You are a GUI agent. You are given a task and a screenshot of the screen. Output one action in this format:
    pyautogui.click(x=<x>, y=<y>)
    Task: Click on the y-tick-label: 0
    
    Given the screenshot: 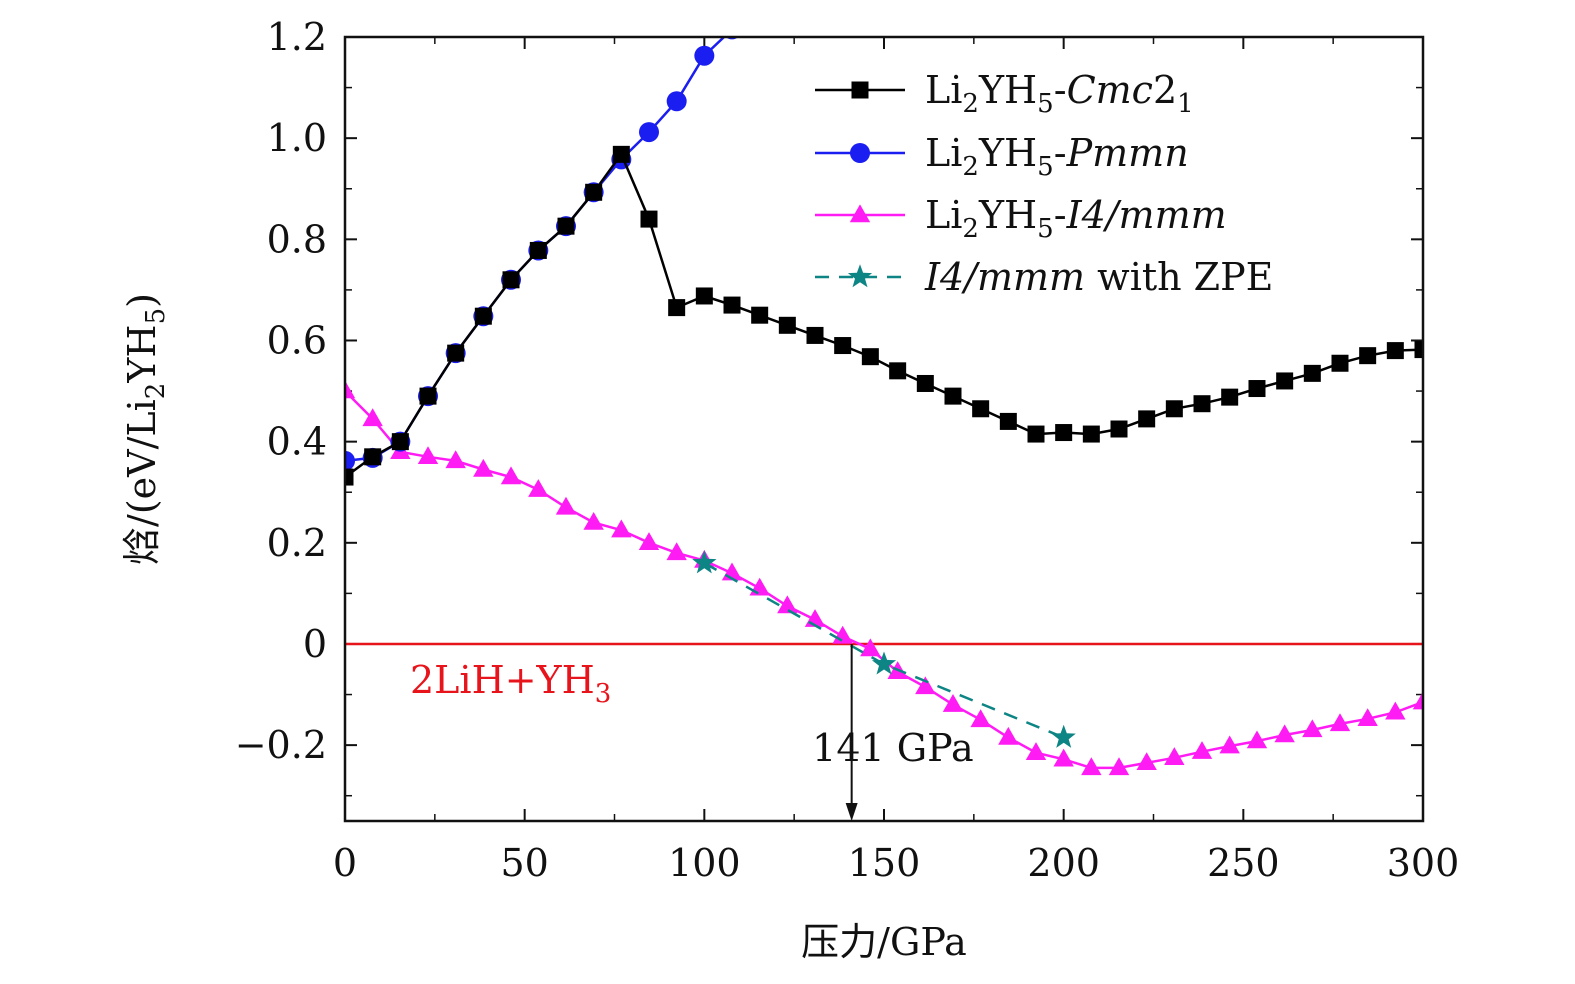 What is the action you would take?
    pyautogui.click(x=315, y=644)
    